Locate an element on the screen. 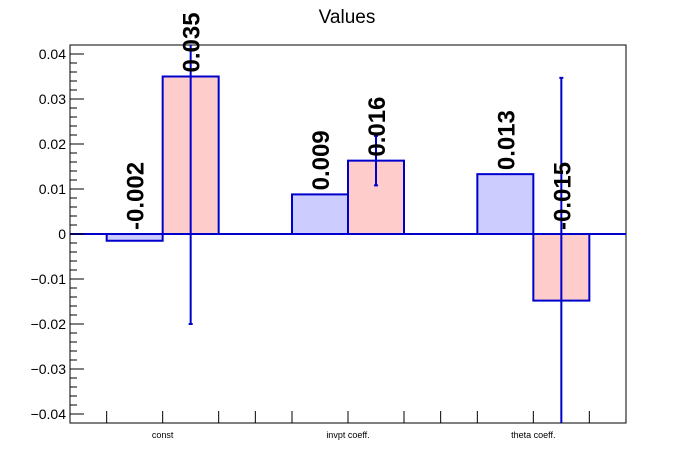 The height and width of the screenshot is (472, 696). data-label: -0.002 is located at coordinates (136, 196).